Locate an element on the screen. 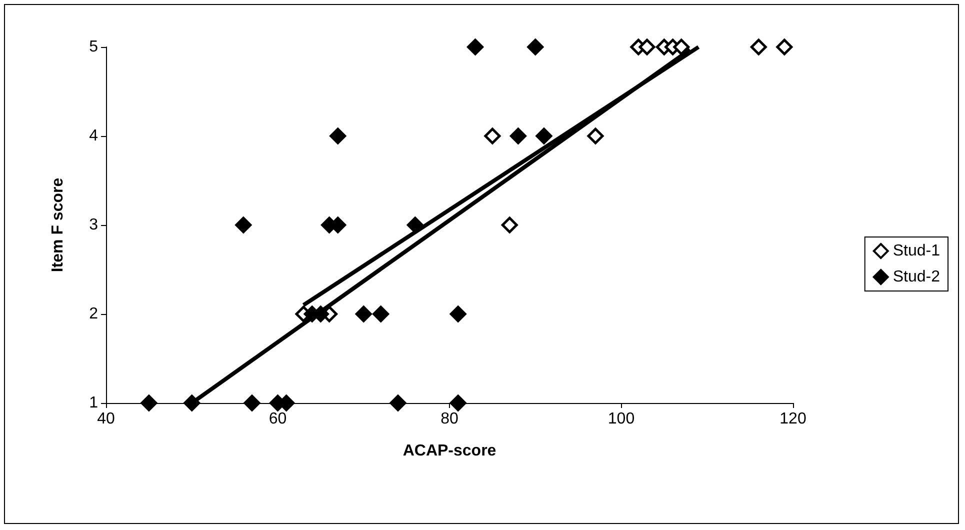 The height and width of the screenshot is (530, 965). legend-label: Stud-1 is located at coordinates (916, 251).